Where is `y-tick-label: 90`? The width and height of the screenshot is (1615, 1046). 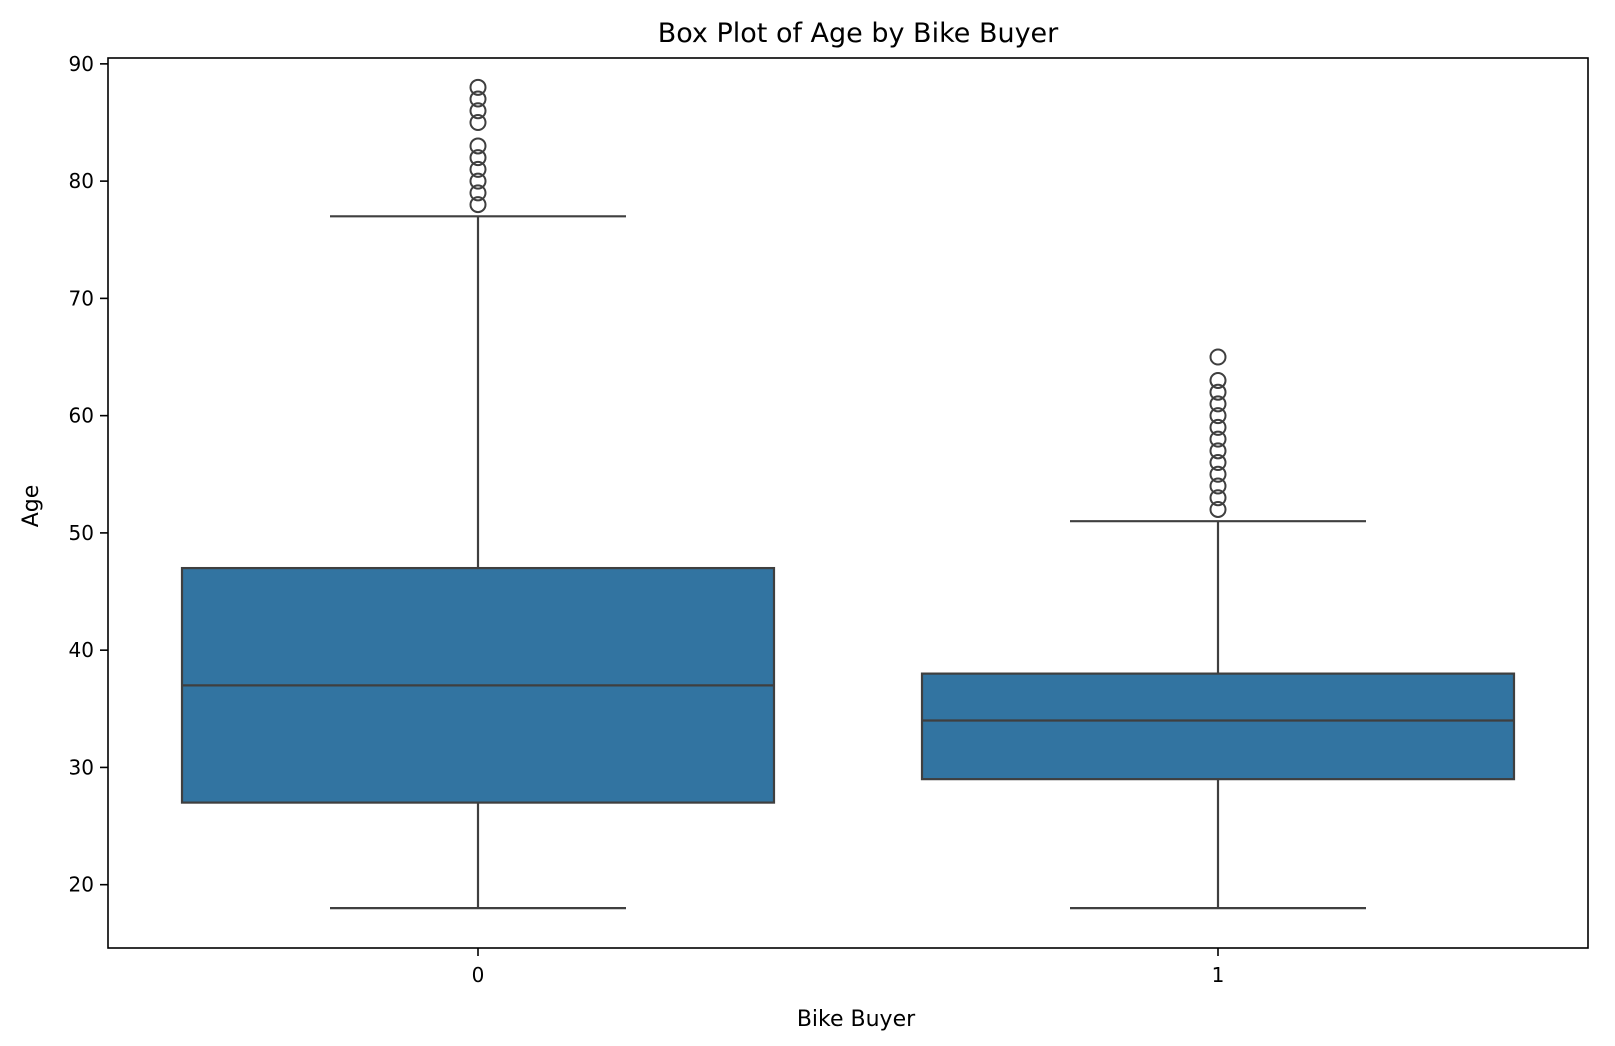
y-tick-label: 90 is located at coordinates (81, 64).